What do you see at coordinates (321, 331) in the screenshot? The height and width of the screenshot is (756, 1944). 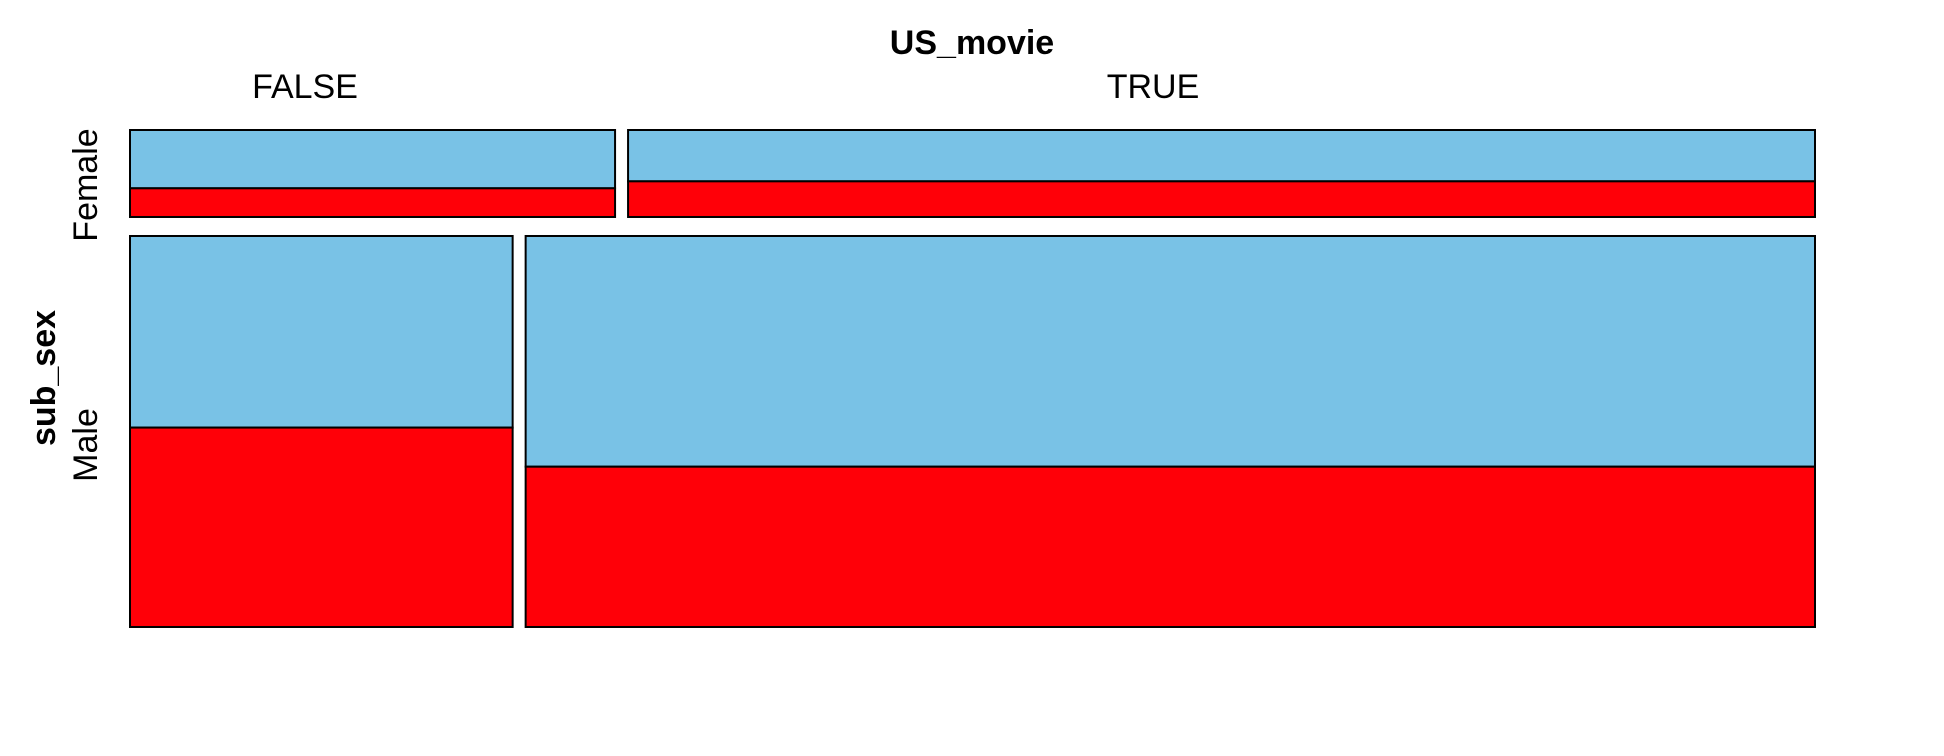 I see `tile-false-male-upper` at bounding box center [321, 331].